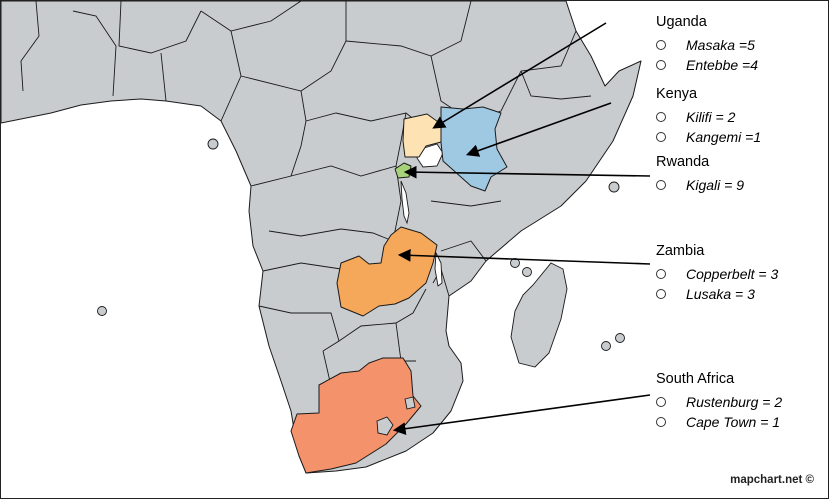 Image resolution: width=829 pixels, height=499 pixels. Describe the element at coordinates (680, 251) in the screenshot. I see `legend-country-label: Zambia` at that location.